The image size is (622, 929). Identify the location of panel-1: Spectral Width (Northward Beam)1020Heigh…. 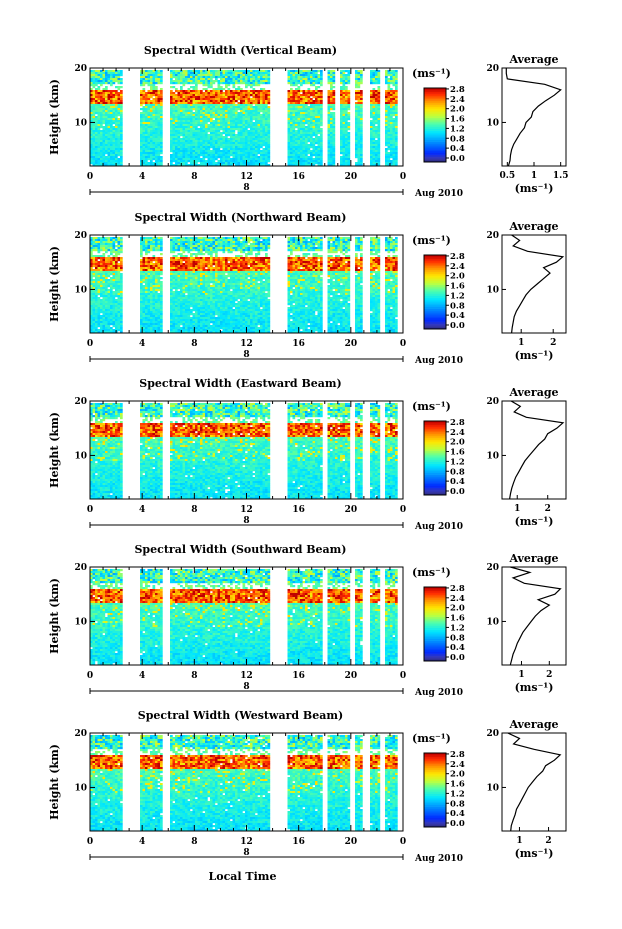
(307, 288).